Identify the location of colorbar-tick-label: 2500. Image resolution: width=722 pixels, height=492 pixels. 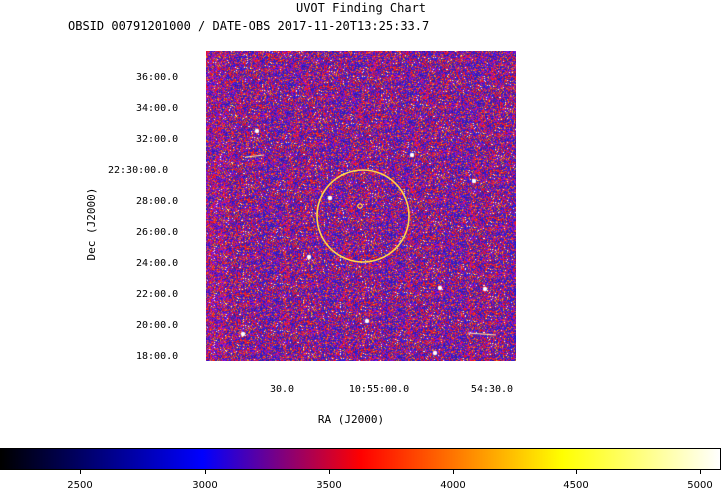
(80, 485).